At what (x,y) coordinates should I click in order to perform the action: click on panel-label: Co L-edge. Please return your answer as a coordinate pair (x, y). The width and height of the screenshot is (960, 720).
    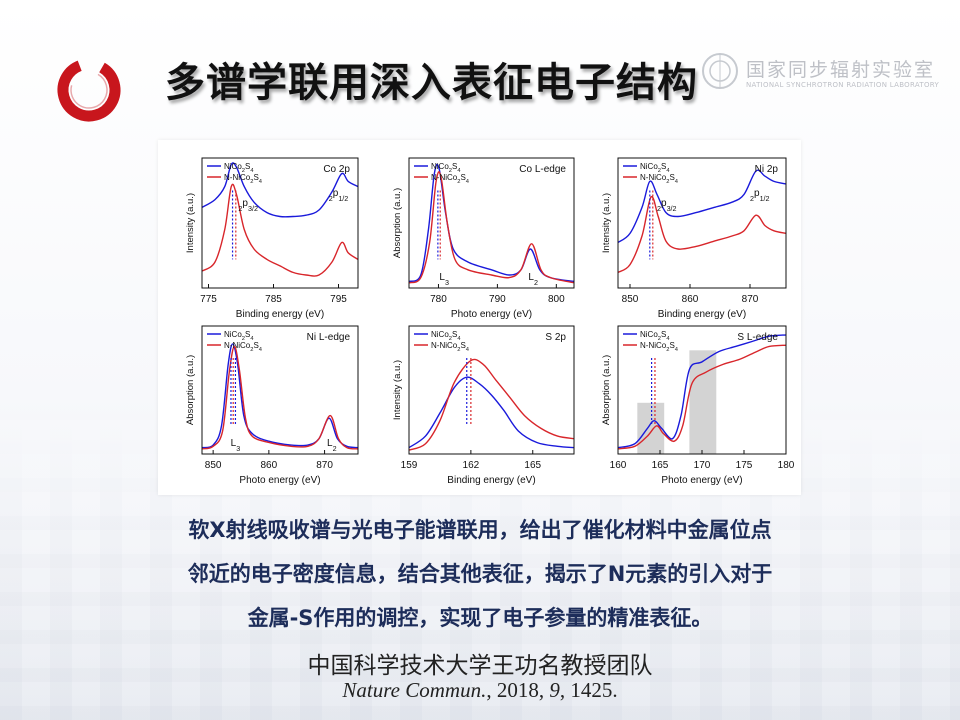
    Looking at the image, I should click on (542, 169).